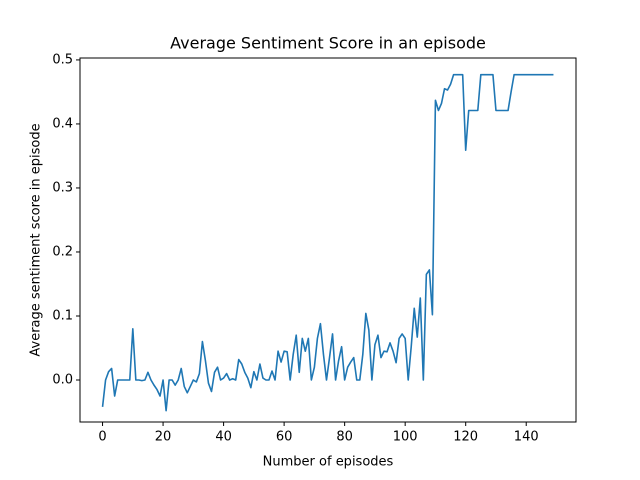 This screenshot has width=640, height=480. Describe the element at coordinates (465, 437) in the screenshot. I see `x-tick-label: 120` at that location.